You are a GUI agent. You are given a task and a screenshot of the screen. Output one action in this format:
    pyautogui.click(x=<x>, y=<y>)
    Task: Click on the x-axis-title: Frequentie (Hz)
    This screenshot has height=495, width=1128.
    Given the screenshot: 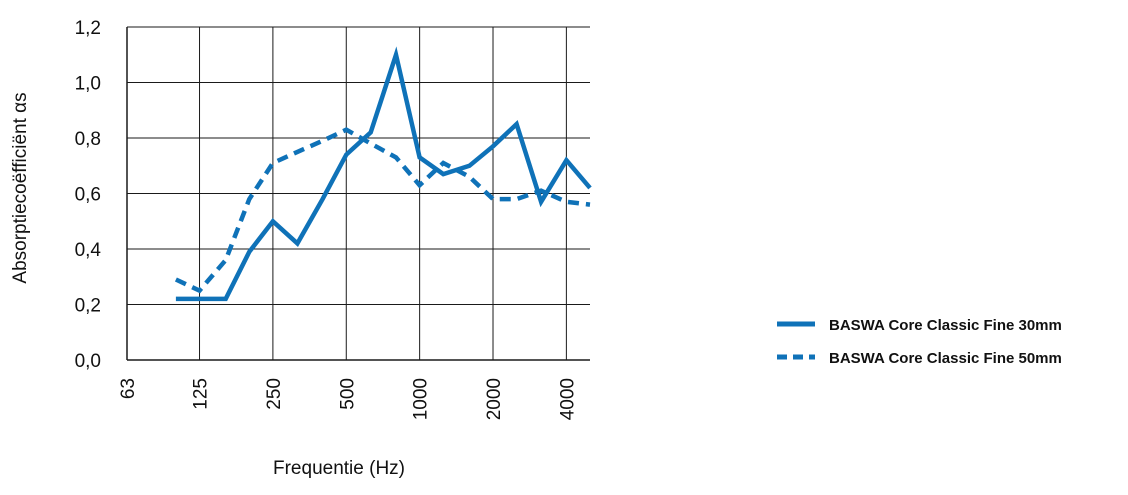 What is the action you would take?
    pyautogui.click(x=339, y=468)
    